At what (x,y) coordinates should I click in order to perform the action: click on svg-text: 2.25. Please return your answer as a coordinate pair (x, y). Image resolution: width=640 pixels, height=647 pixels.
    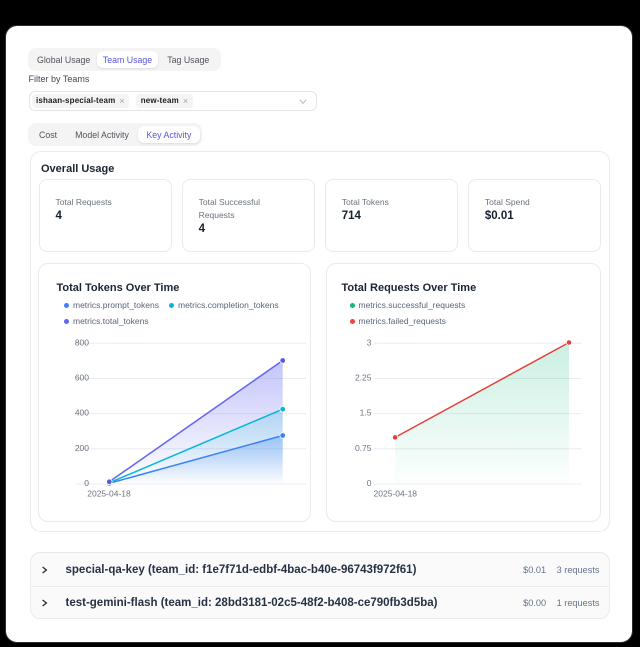
    Looking at the image, I should click on (362, 377).